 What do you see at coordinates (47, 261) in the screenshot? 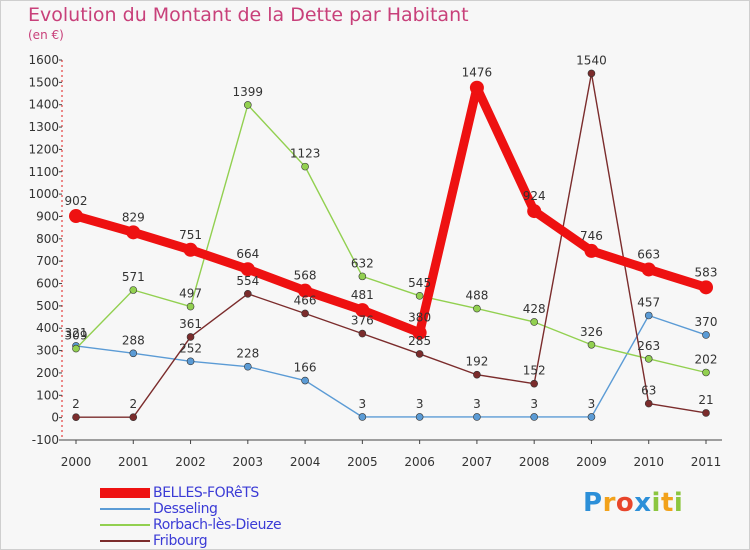
I see `y-tick-label: 700` at bounding box center [47, 261].